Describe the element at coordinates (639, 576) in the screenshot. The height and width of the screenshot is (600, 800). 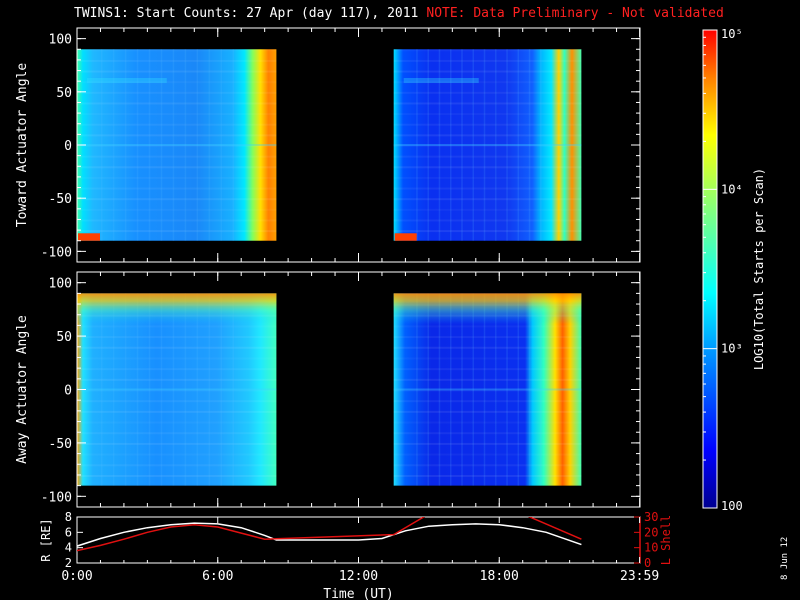
I see `xtick-label: 23:59` at that location.